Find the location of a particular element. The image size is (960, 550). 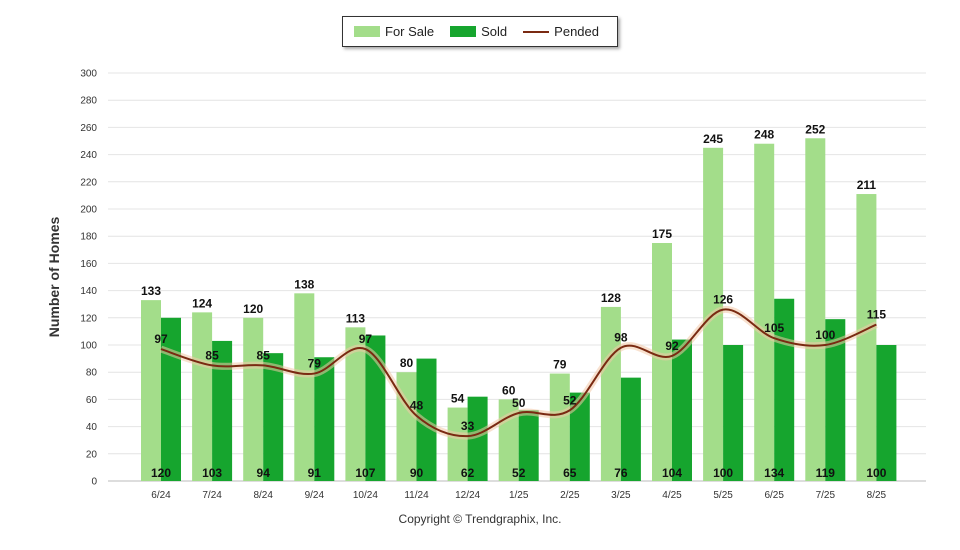

sold-value-label: 134 is located at coordinates (774, 473).